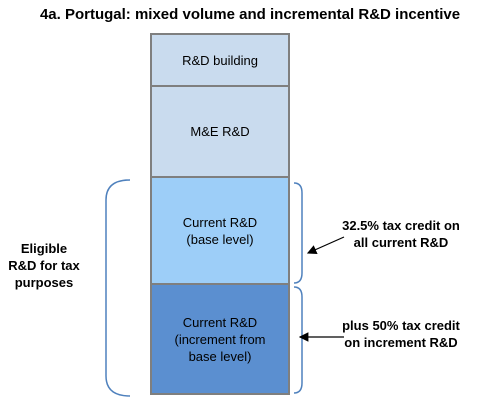  What do you see at coordinates (220, 231) in the screenshot?
I see `block-current-rd-base: Current R&D (base level)` at bounding box center [220, 231].